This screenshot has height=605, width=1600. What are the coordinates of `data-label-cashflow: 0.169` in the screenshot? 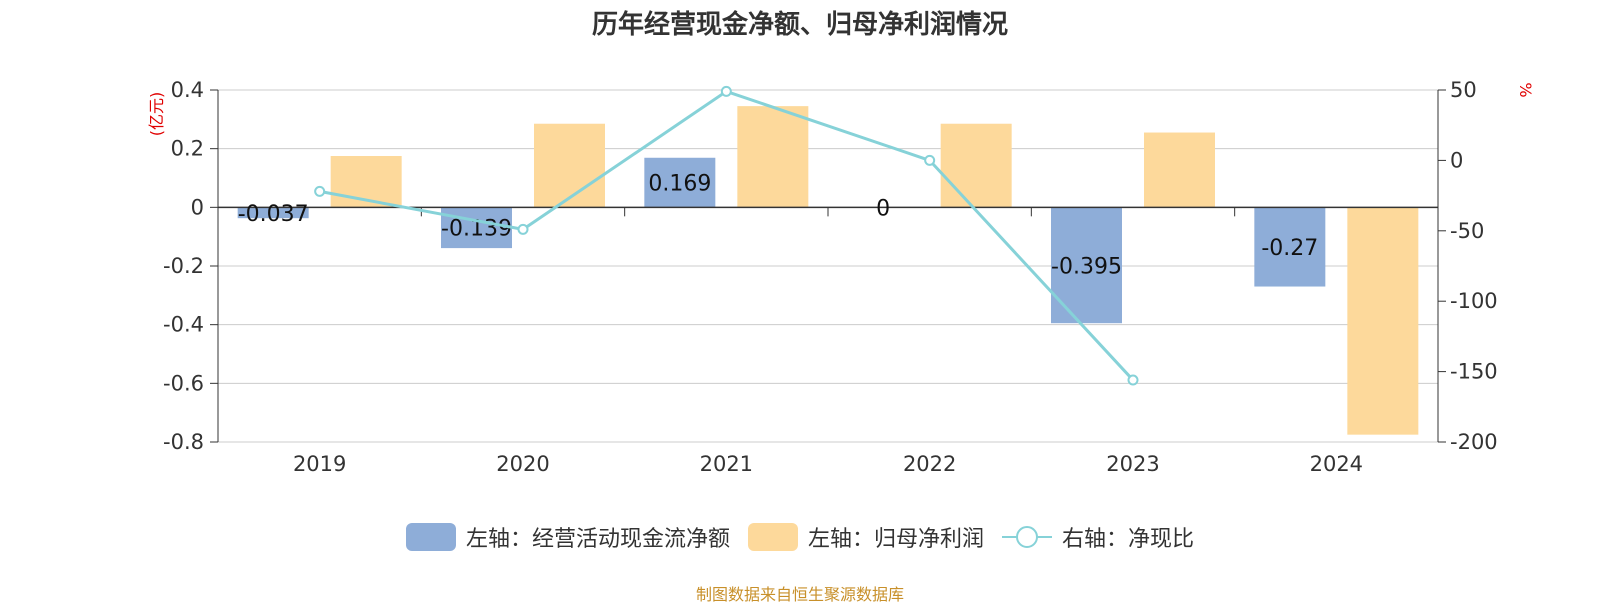 It's located at (679, 184).